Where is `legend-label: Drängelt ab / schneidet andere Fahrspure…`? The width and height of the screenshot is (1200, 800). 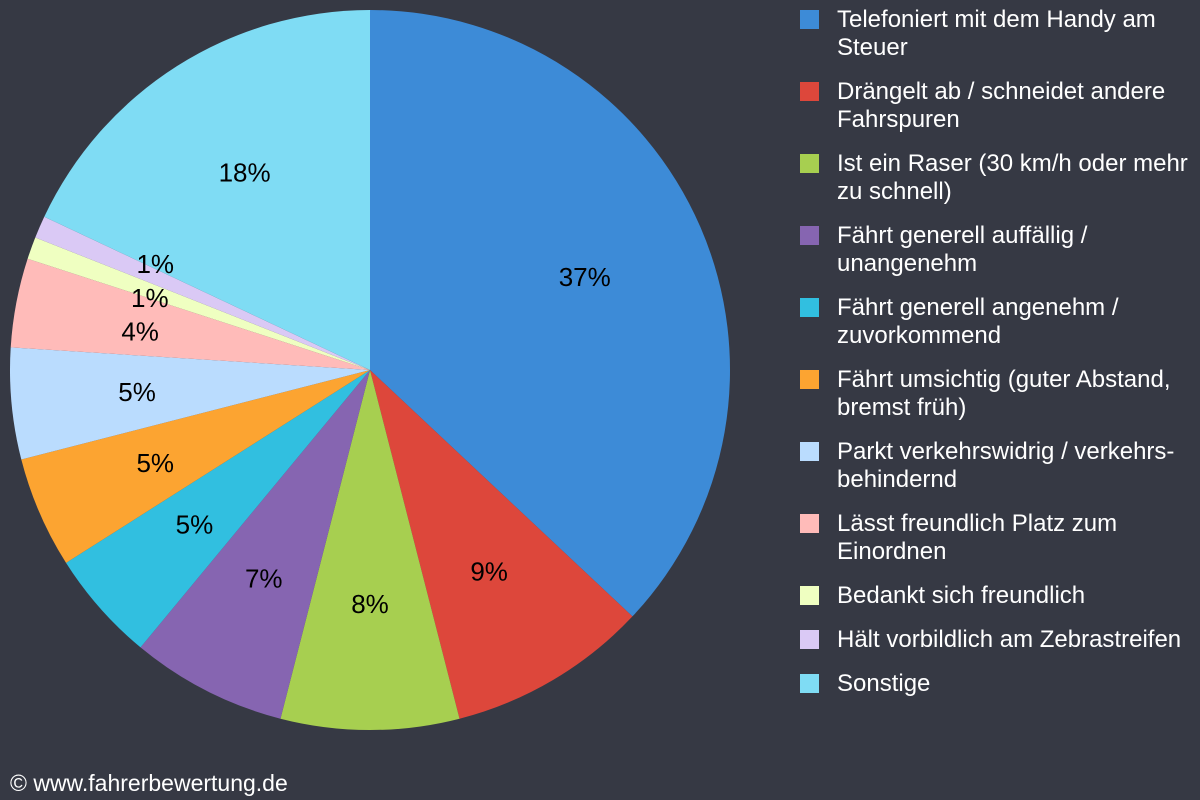 legend-label: Drängelt ab / schneidet andere Fahrspure… is located at coordinates (1001, 105).